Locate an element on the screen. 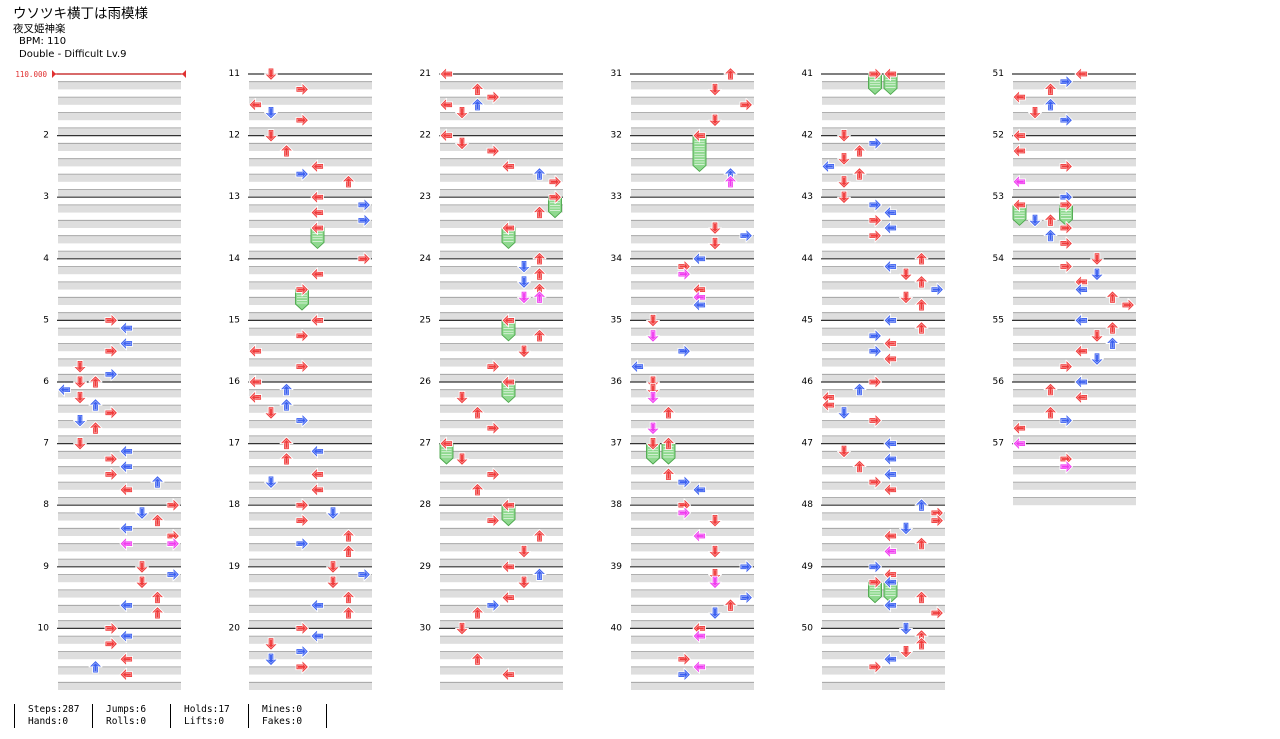  measure-51: 51 is located at coordinates (1064, 102).